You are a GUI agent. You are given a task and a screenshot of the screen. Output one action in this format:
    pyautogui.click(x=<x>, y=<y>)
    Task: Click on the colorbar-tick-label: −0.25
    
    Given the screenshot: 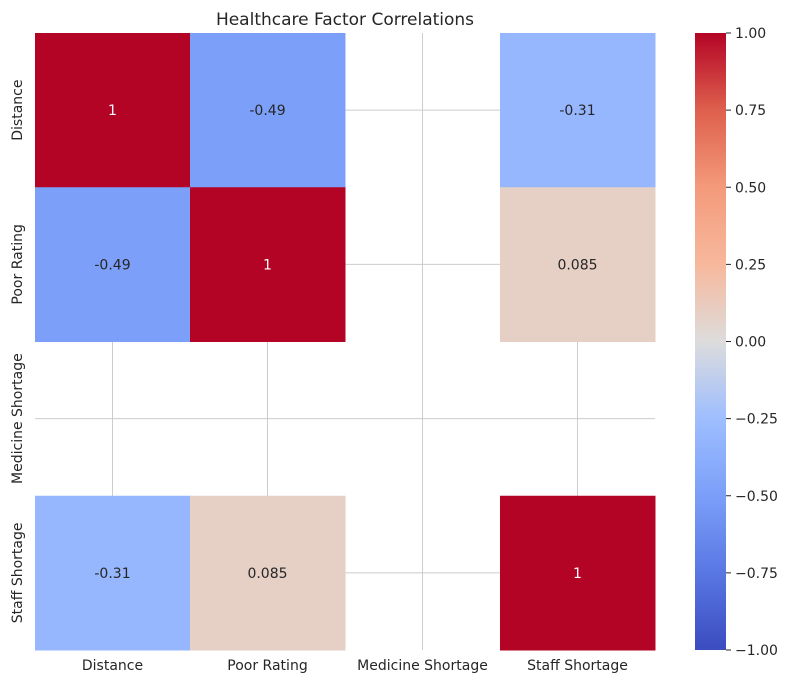 What is the action you would take?
    pyautogui.click(x=756, y=420)
    